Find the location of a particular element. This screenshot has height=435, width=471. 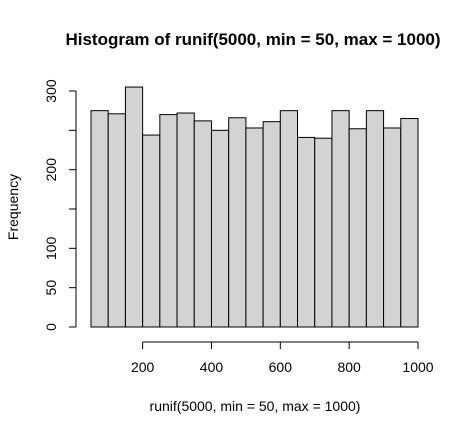

y-axis-label-text: Frequency is located at coordinates (13, 207).